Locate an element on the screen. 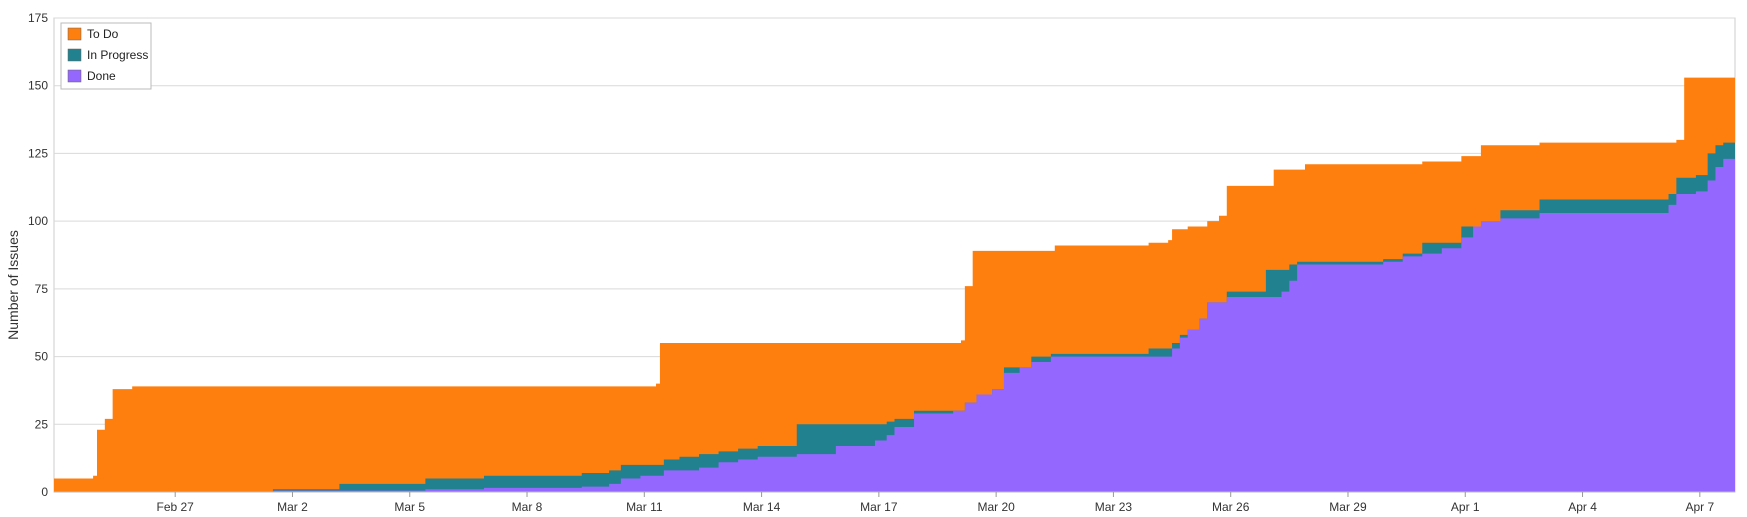 The width and height of the screenshot is (1747, 517). y-tick-label: 50 is located at coordinates (42, 357).